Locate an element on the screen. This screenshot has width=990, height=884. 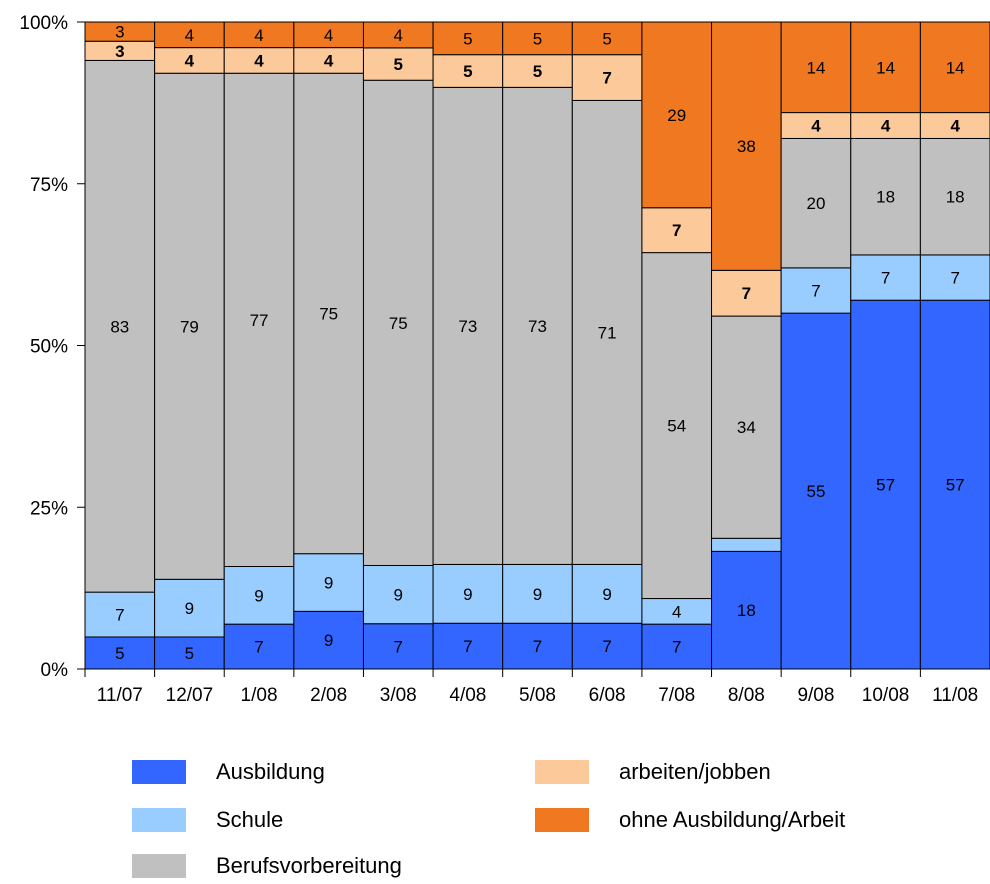
y-tick-label: 50% is located at coordinates (49, 347).